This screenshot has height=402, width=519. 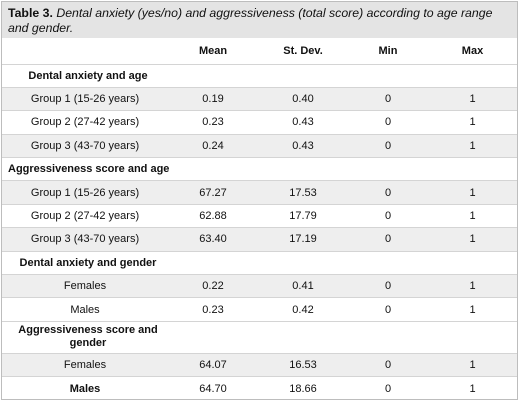 I want to click on table-row: Group 2 (27-42 years) 62.88 17.79 0 1, so click(x=259, y=215).